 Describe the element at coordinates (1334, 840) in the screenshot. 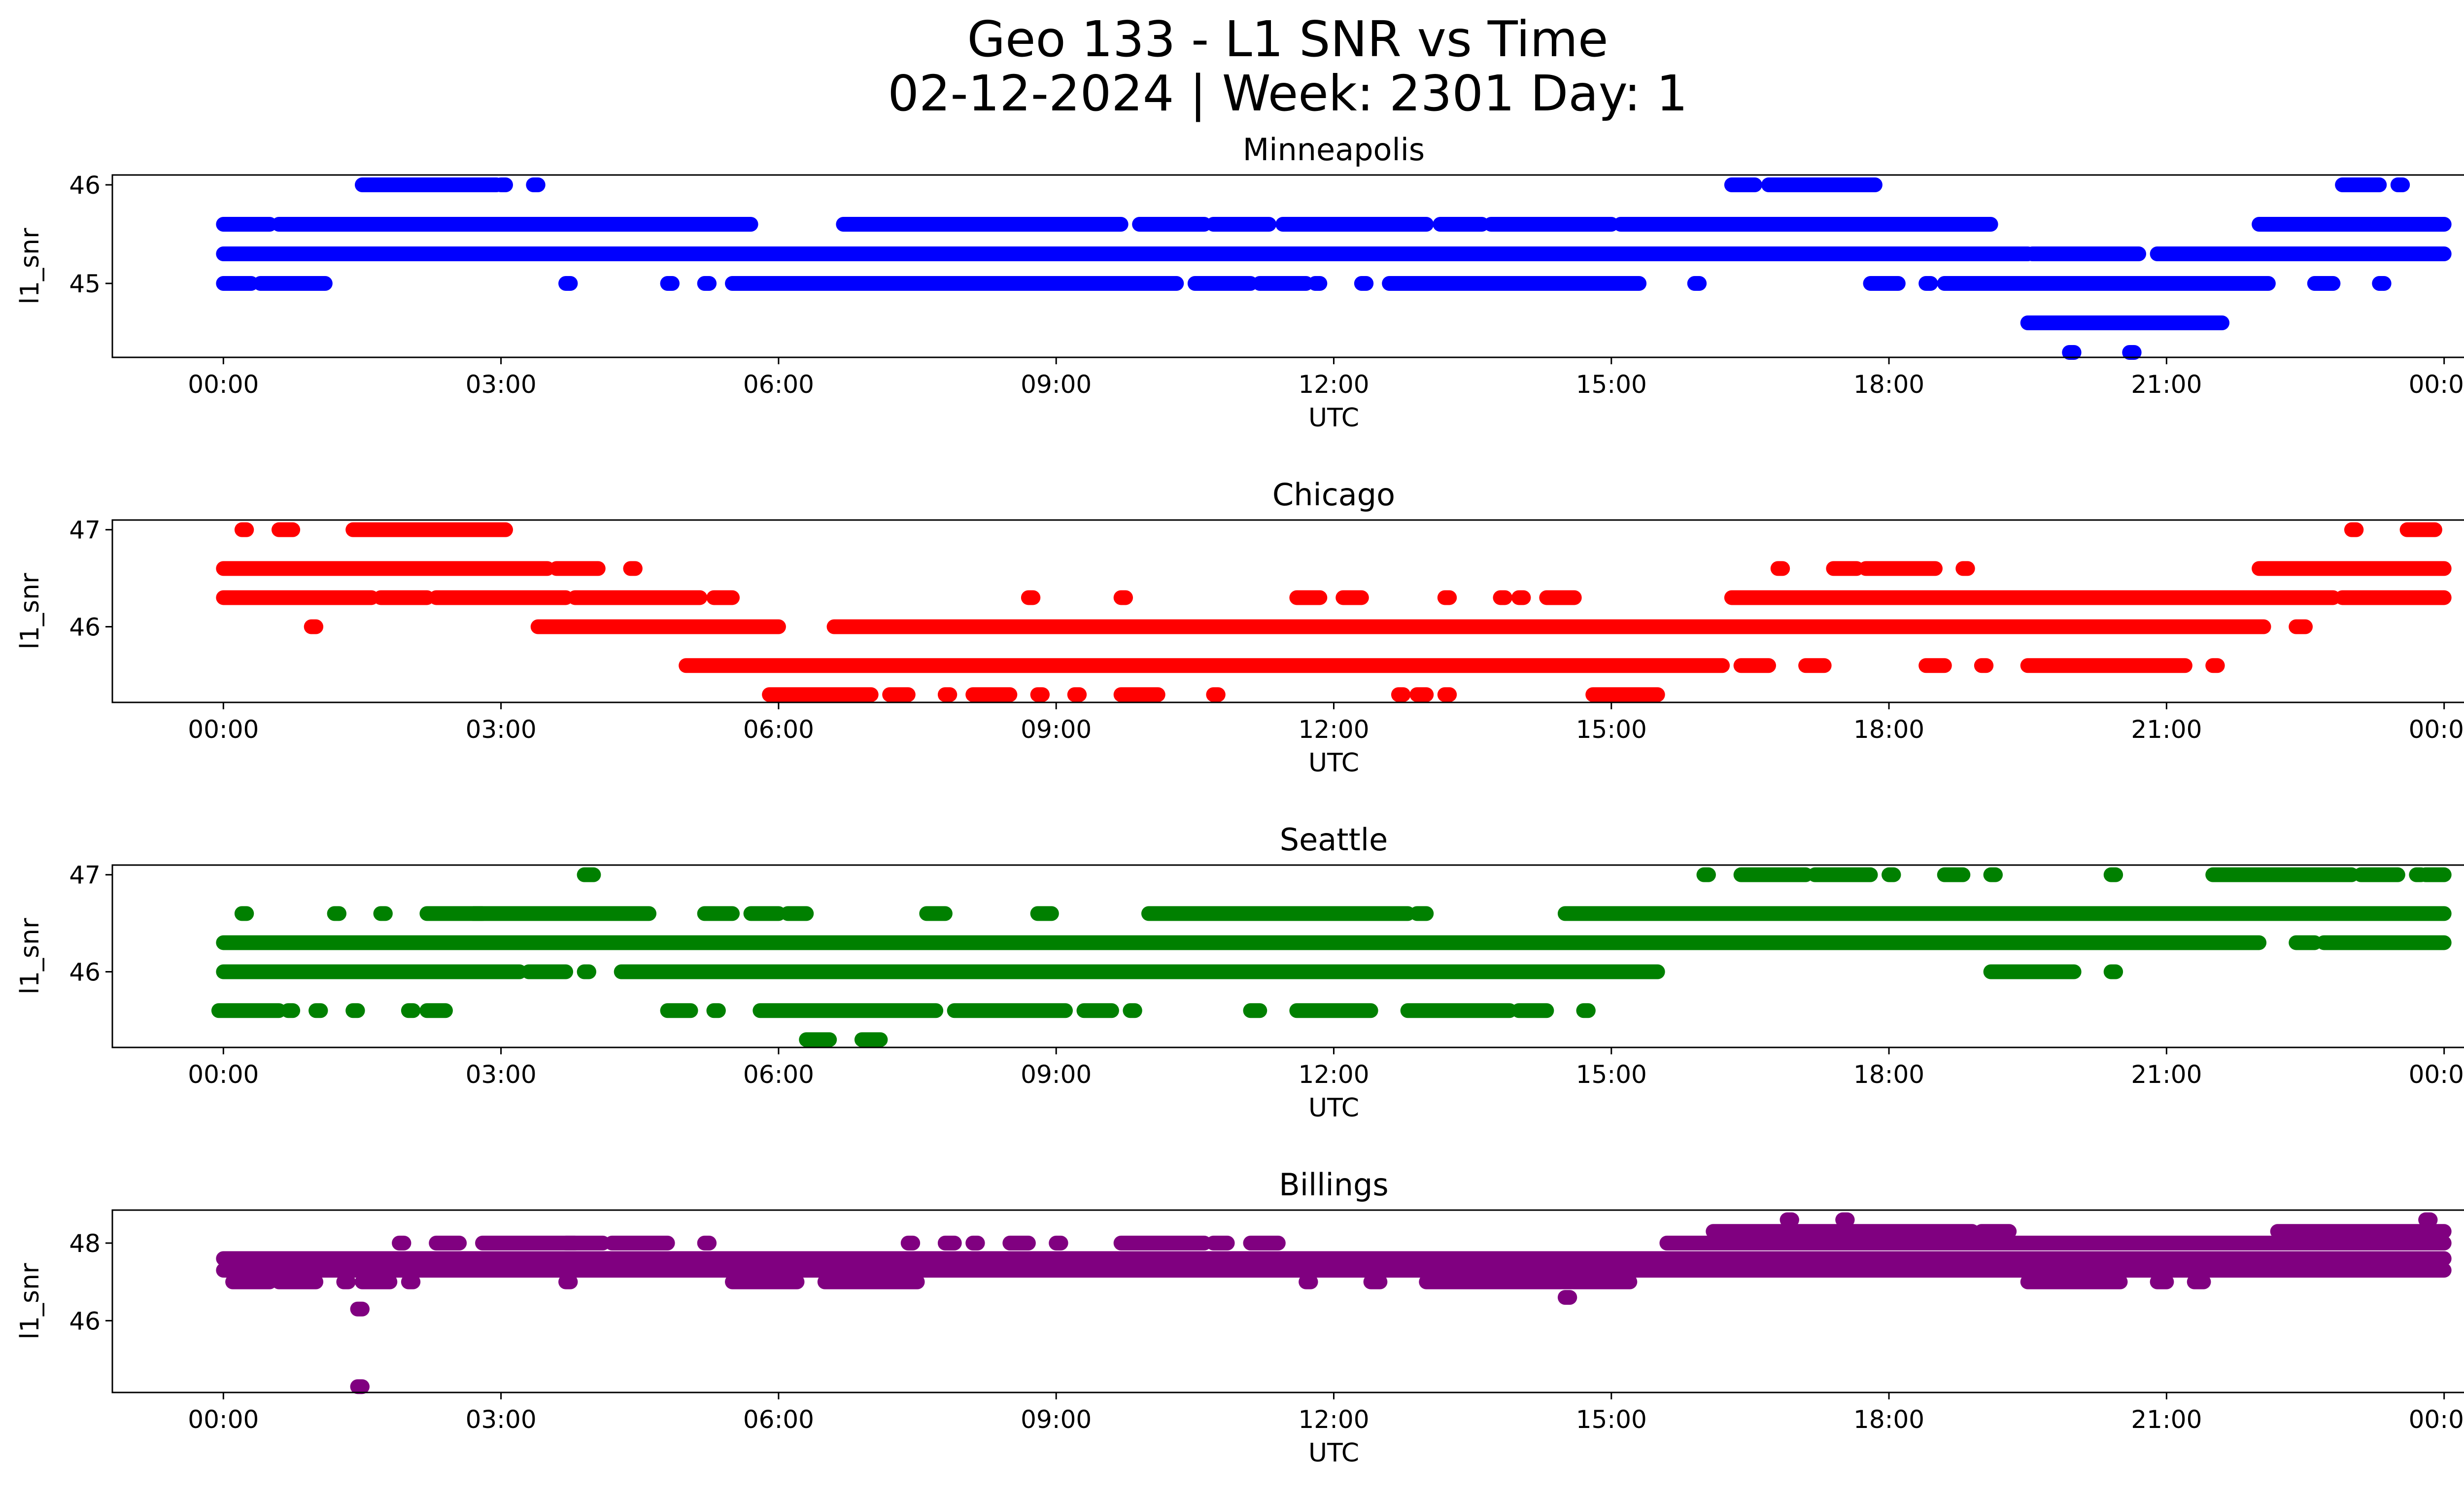

I see `chart-title: Seattle` at that location.